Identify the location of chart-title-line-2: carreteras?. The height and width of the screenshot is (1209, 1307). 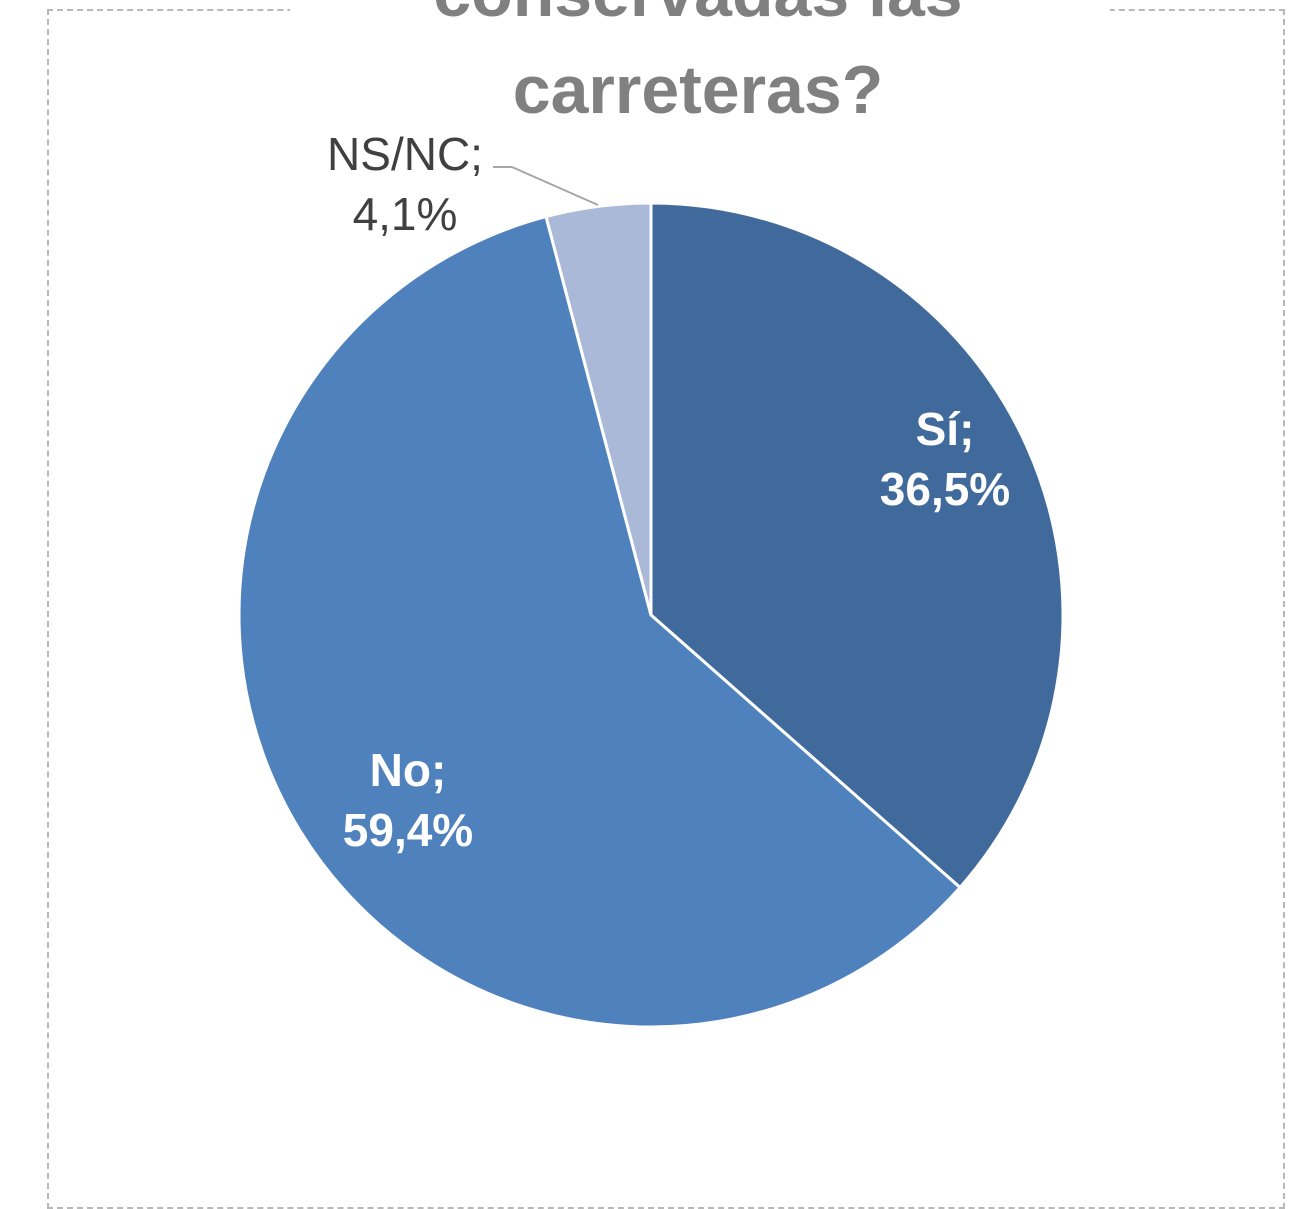
(698, 90).